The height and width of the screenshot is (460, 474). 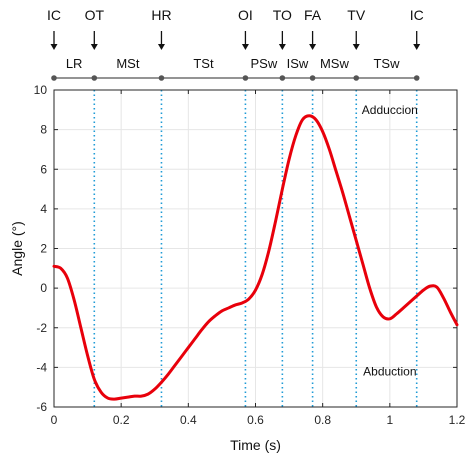 I want to click on x-tick-label: 0.6, so click(x=255, y=420).